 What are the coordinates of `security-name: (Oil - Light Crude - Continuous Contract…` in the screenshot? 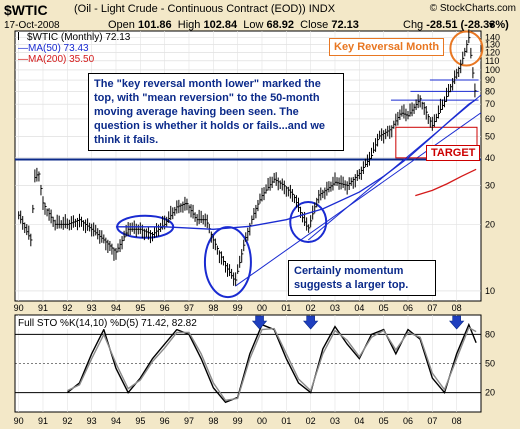 It's located at (205, 9).